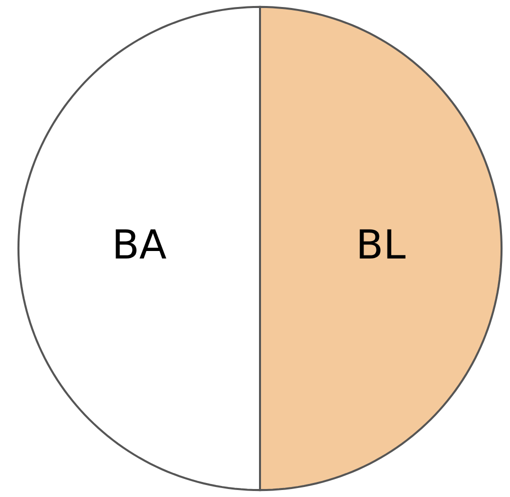 This screenshot has width=510, height=497. What do you see at coordinates (381, 245) in the screenshot?
I see `slice-label: BL` at bounding box center [381, 245].